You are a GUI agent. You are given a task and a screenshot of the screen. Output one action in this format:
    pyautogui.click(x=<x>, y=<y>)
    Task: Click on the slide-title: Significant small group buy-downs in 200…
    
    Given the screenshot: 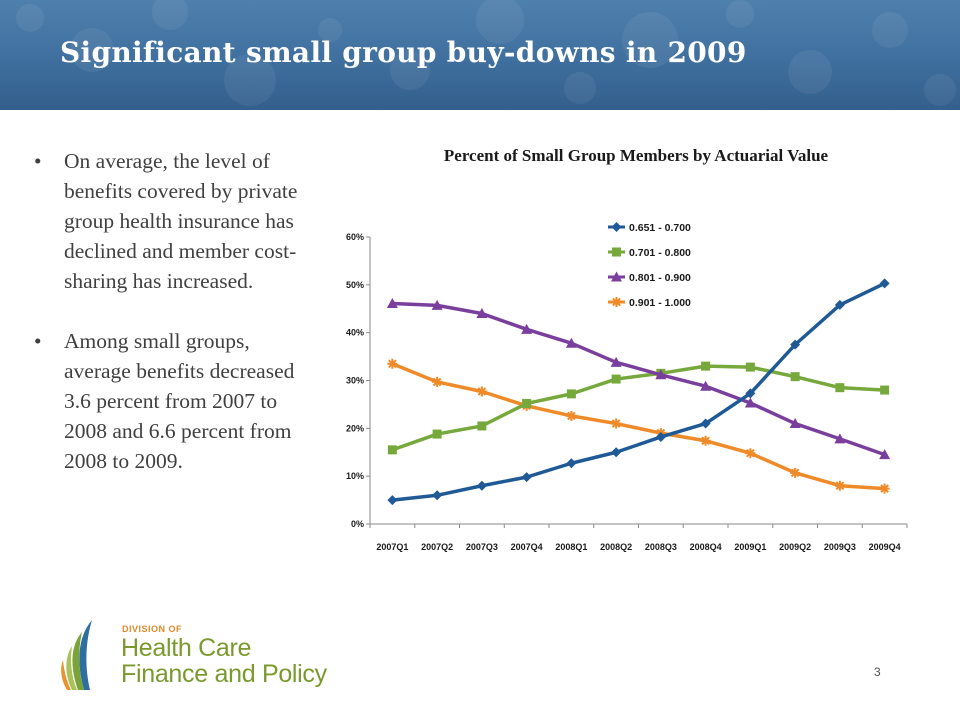 What is the action you would take?
    pyautogui.click(x=403, y=52)
    